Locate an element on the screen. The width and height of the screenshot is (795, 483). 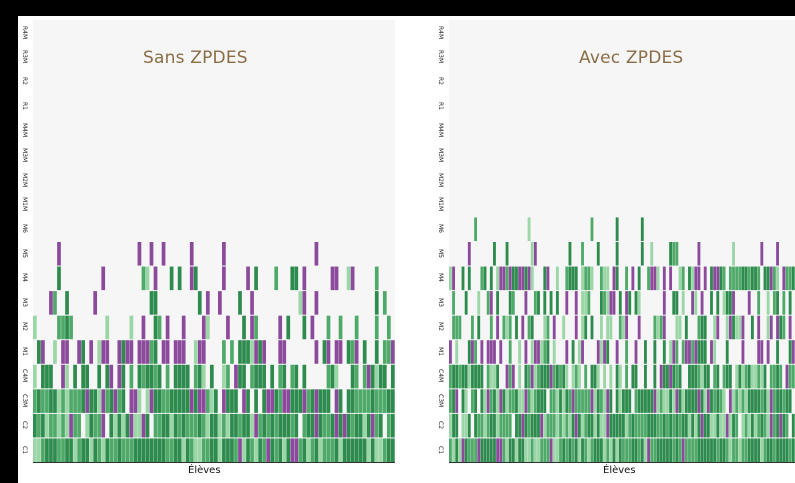
y-tick-label: M2M is located at coordinates (440, 179).